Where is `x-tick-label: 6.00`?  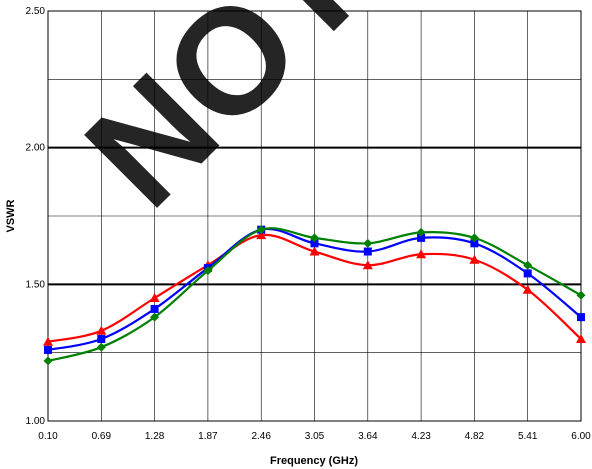 x-tick-label: 6.00 is located at coordinates (581, 436).